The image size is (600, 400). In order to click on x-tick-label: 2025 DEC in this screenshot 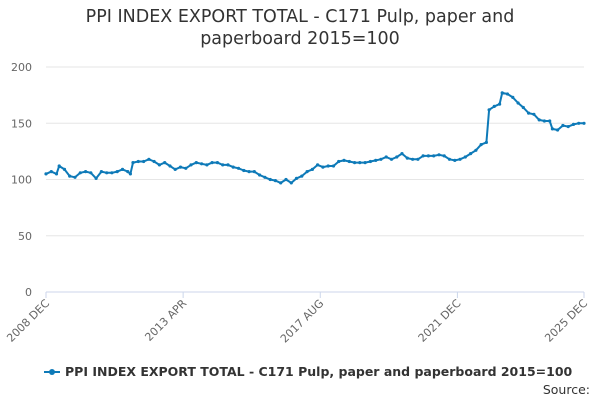, I will do `click(566, 321)`.